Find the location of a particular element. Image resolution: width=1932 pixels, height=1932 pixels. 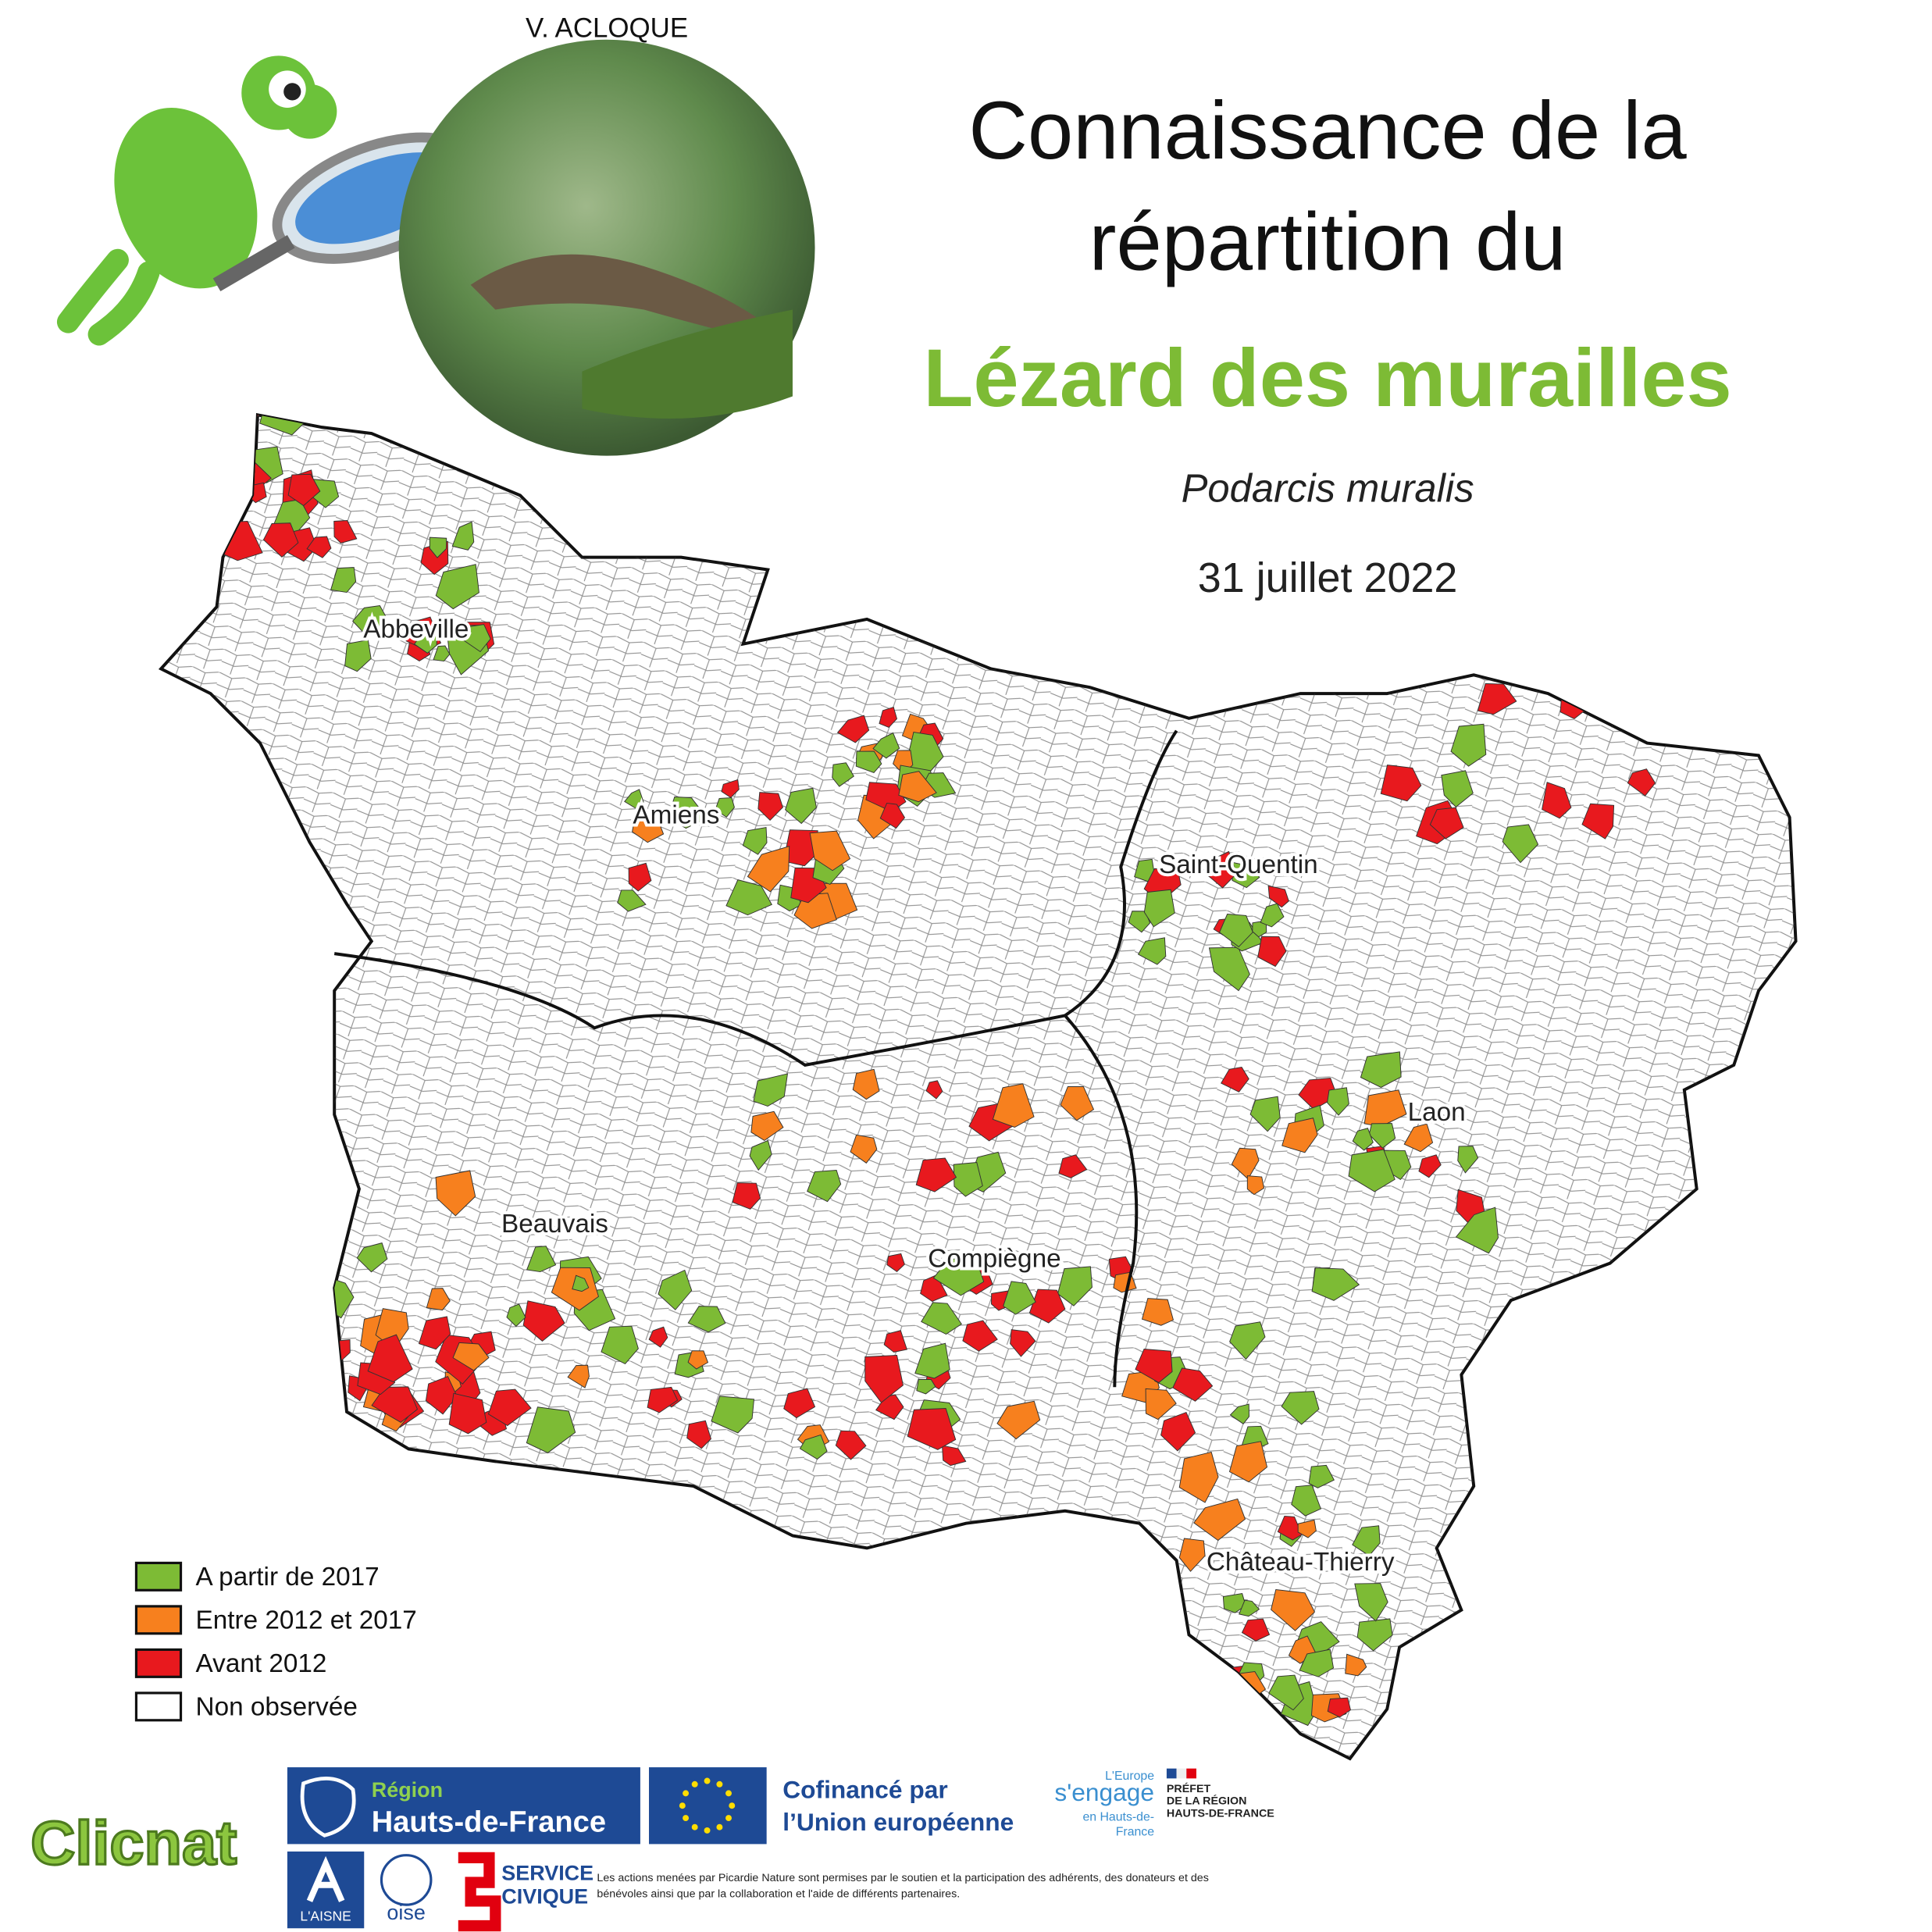

title-line: Connaissance de la is located at coordinates (1327, 130).